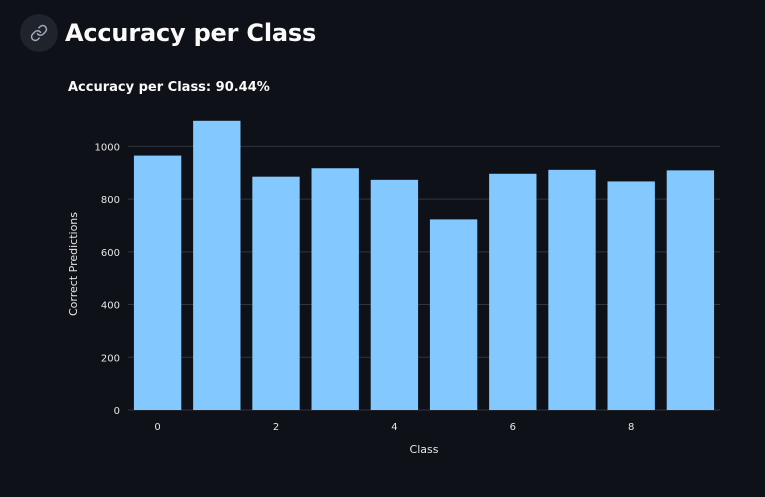  I want to click on link-icon-glyph, so click(39, 33).